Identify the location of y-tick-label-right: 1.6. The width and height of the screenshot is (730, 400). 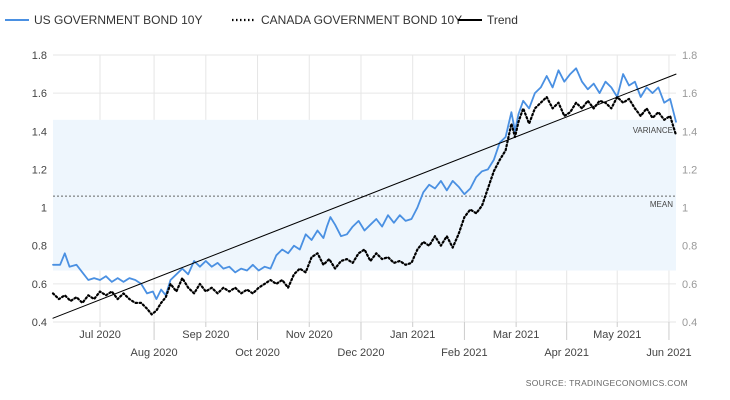
(689, 94).